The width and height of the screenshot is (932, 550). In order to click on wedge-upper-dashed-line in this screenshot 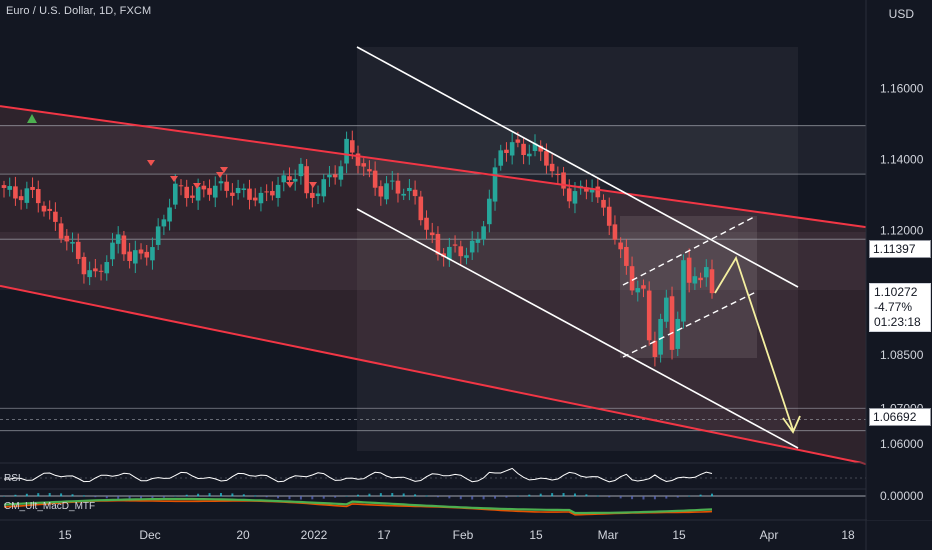, I will do `click(689, 250)`.